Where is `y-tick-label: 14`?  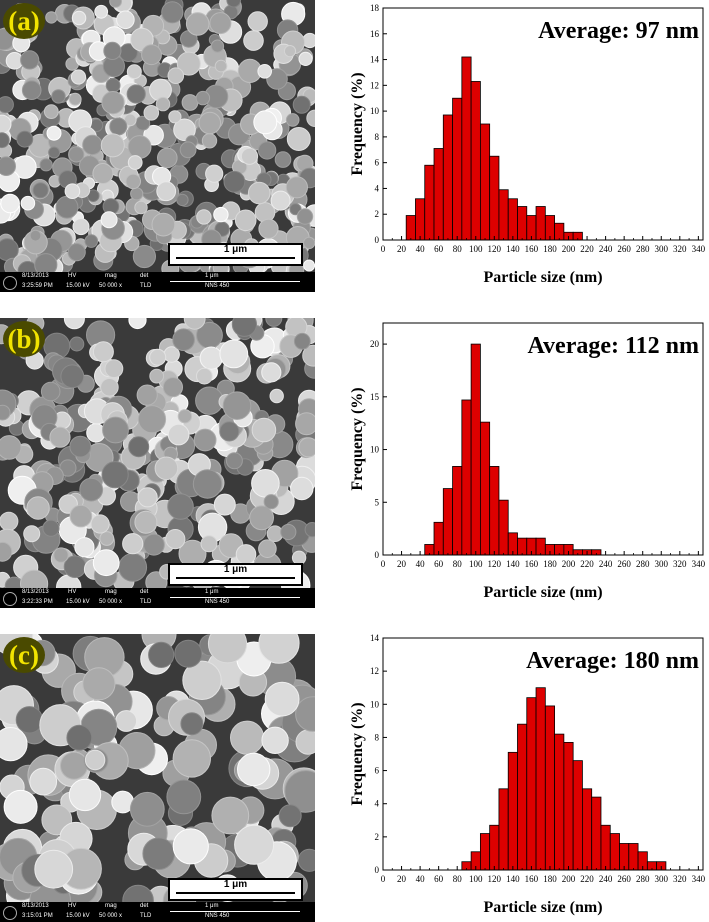
y-tick-label: 14 is located at coordinates (375, 638).